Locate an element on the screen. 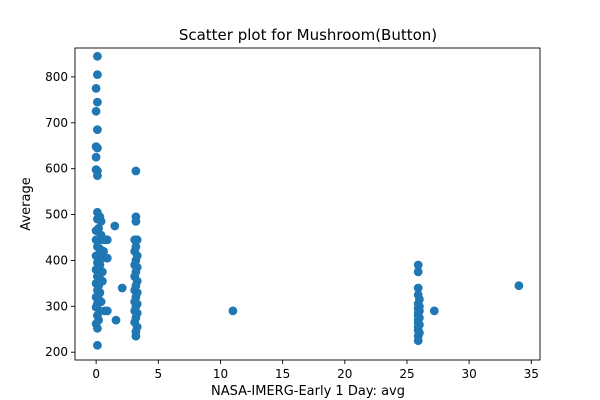  y-tick-label-6: 800 is located at coordinates (56, 77).